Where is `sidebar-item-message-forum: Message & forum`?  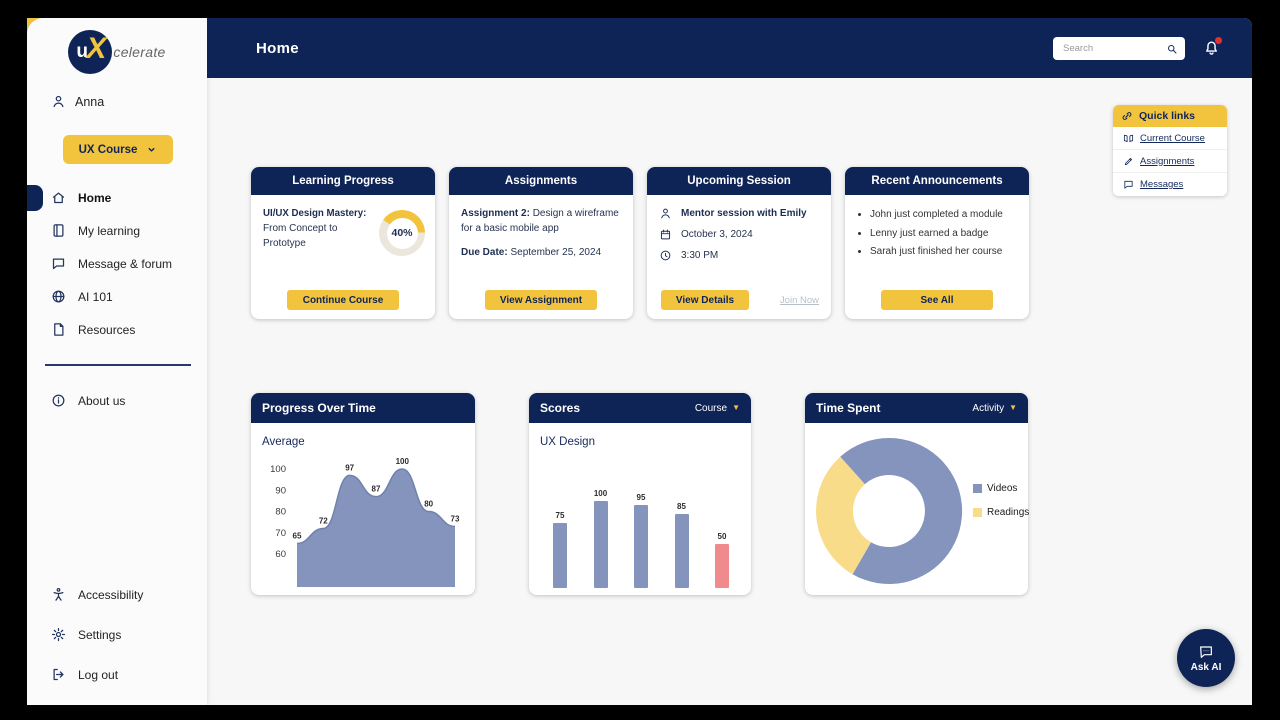 sidebar-item-message-forum: Message & forum is located at coordinates (117, 263).